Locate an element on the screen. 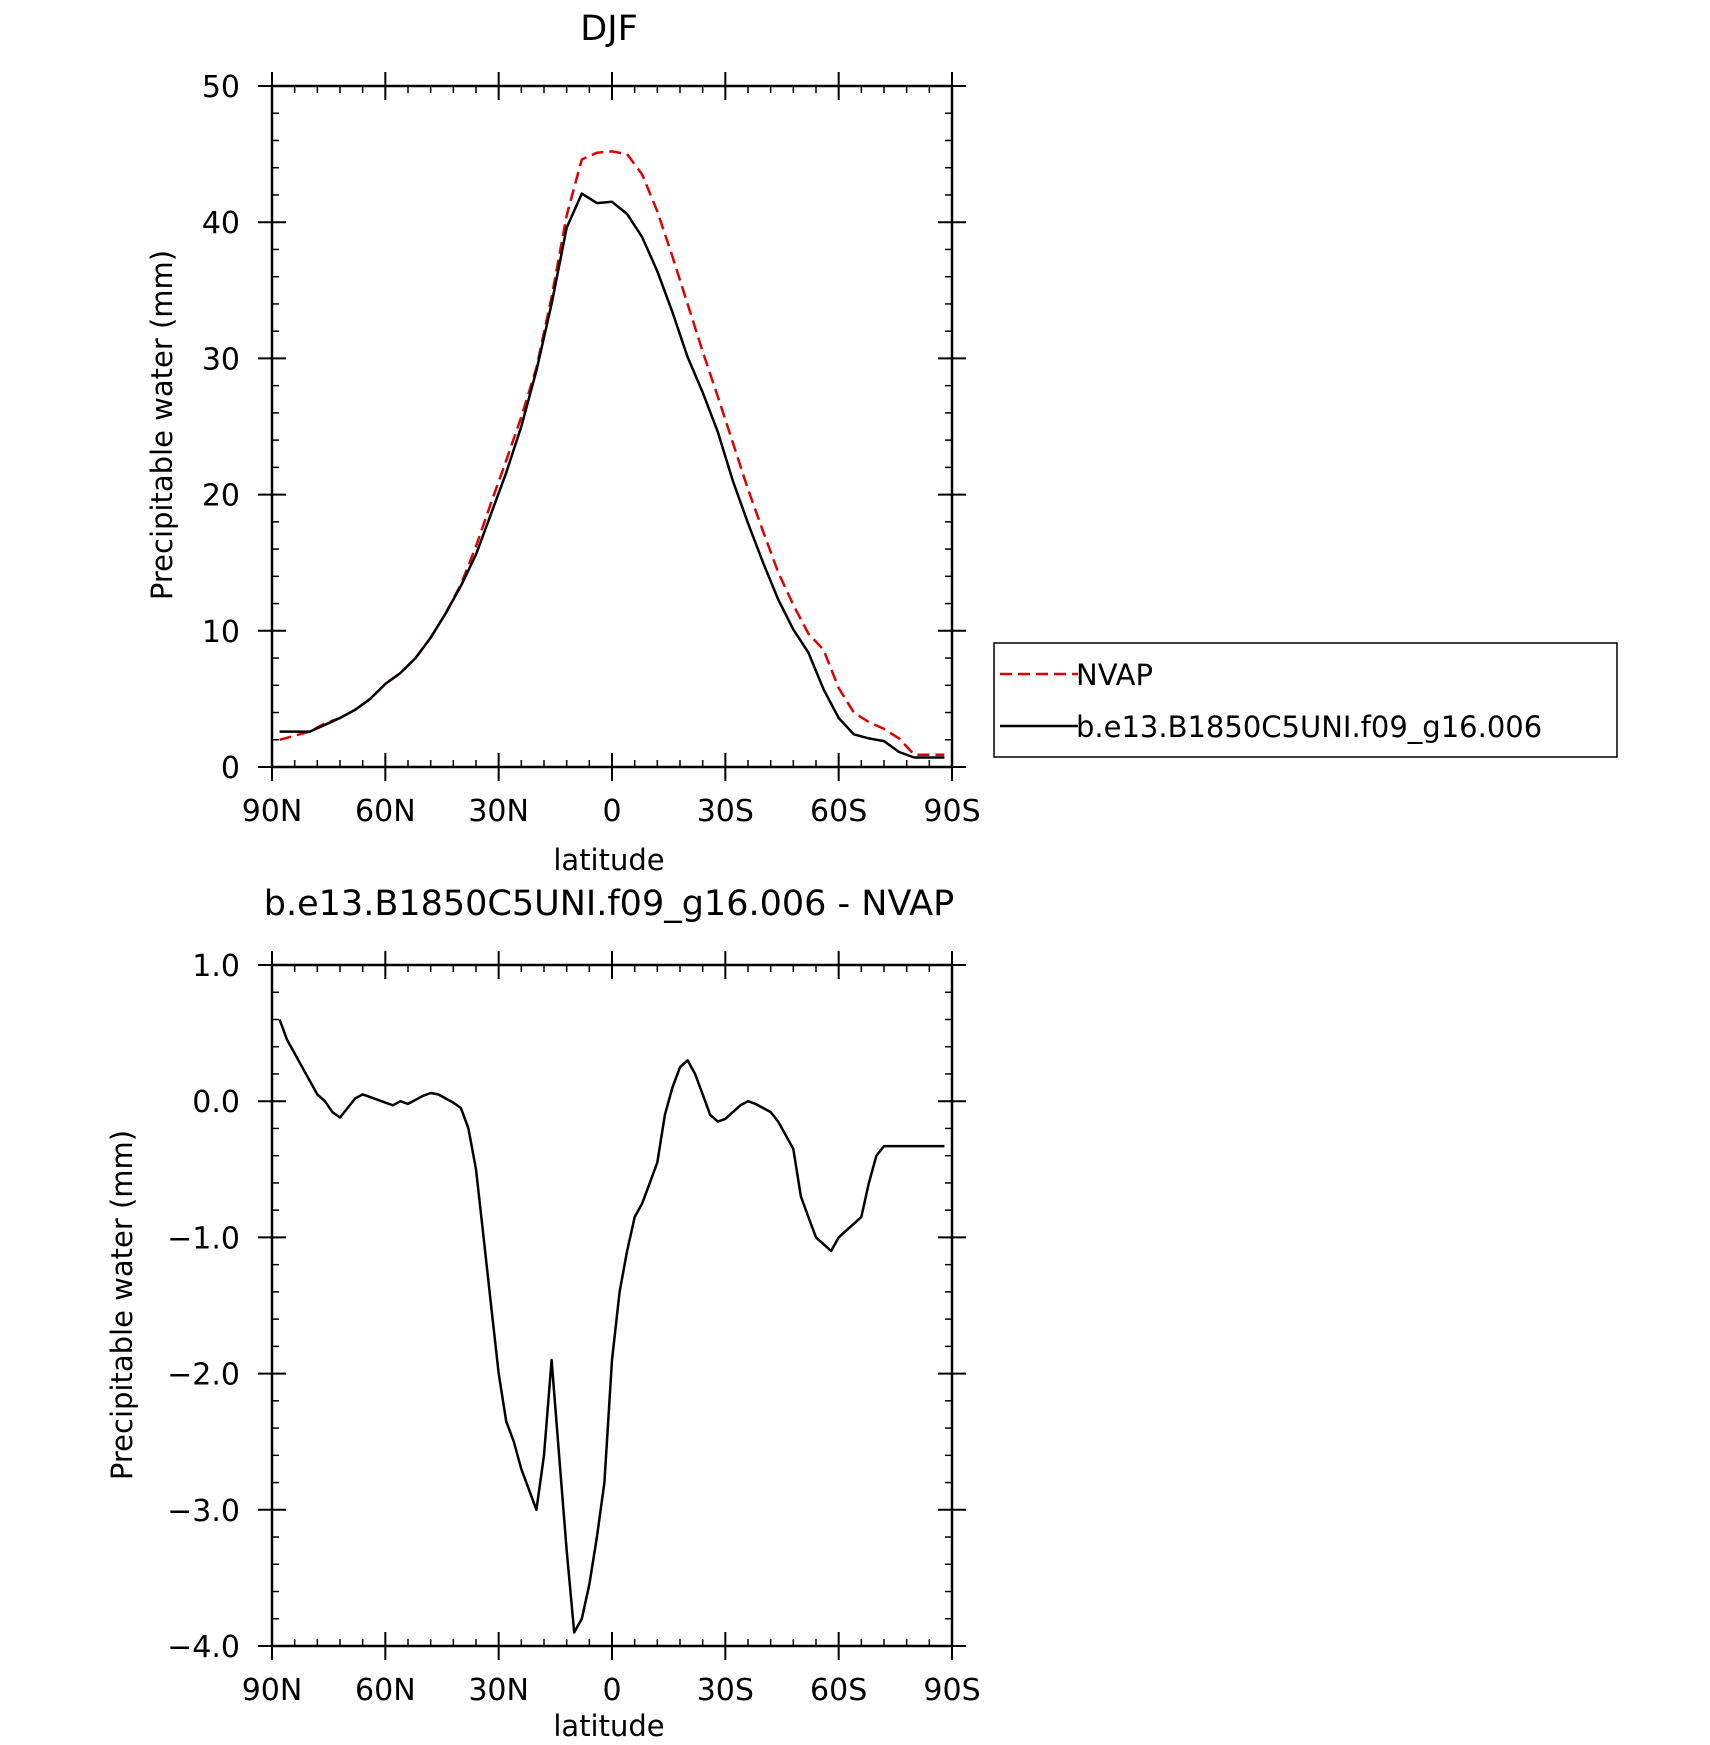 The image size is (1710, 1745). y-tick-label: −3.0 is located at coordinates (203, 1511).